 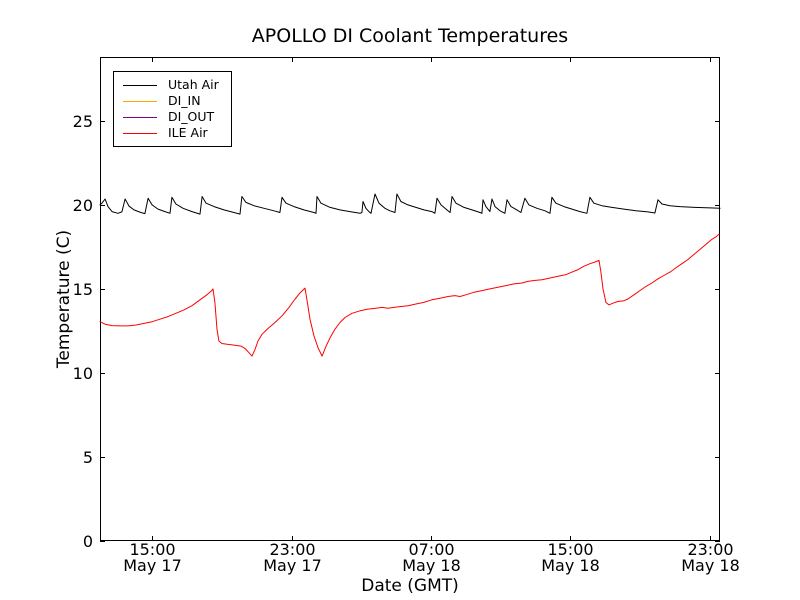 What do you see at coordinates (410, 204) in the screenshot?
I see `series-line-utah-air` at bounding box center [410, 204].